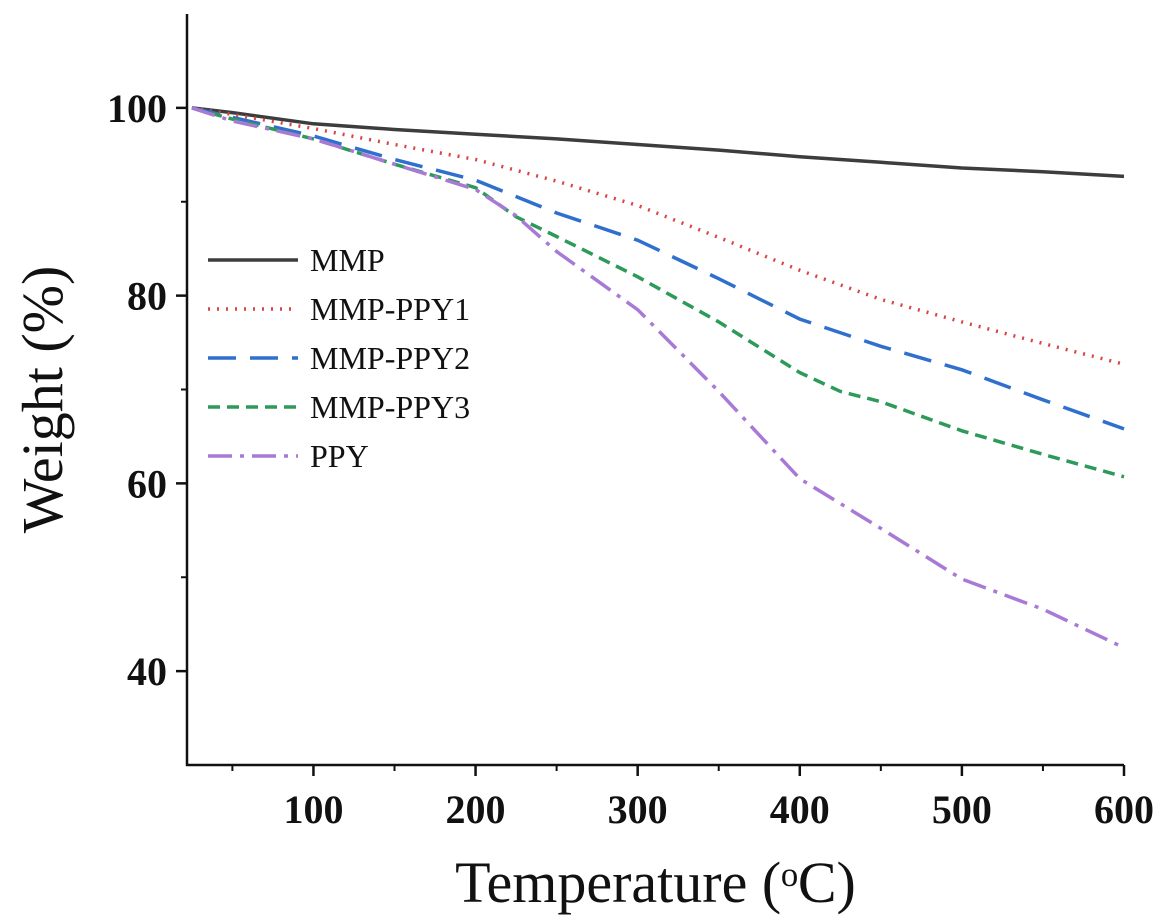 The width and height of the screenshot is (1166, 920). What do you see at coordinates (638, 809) in the screenshot?
I see `x-tick-label: 300` at bounding box center [638, 809].